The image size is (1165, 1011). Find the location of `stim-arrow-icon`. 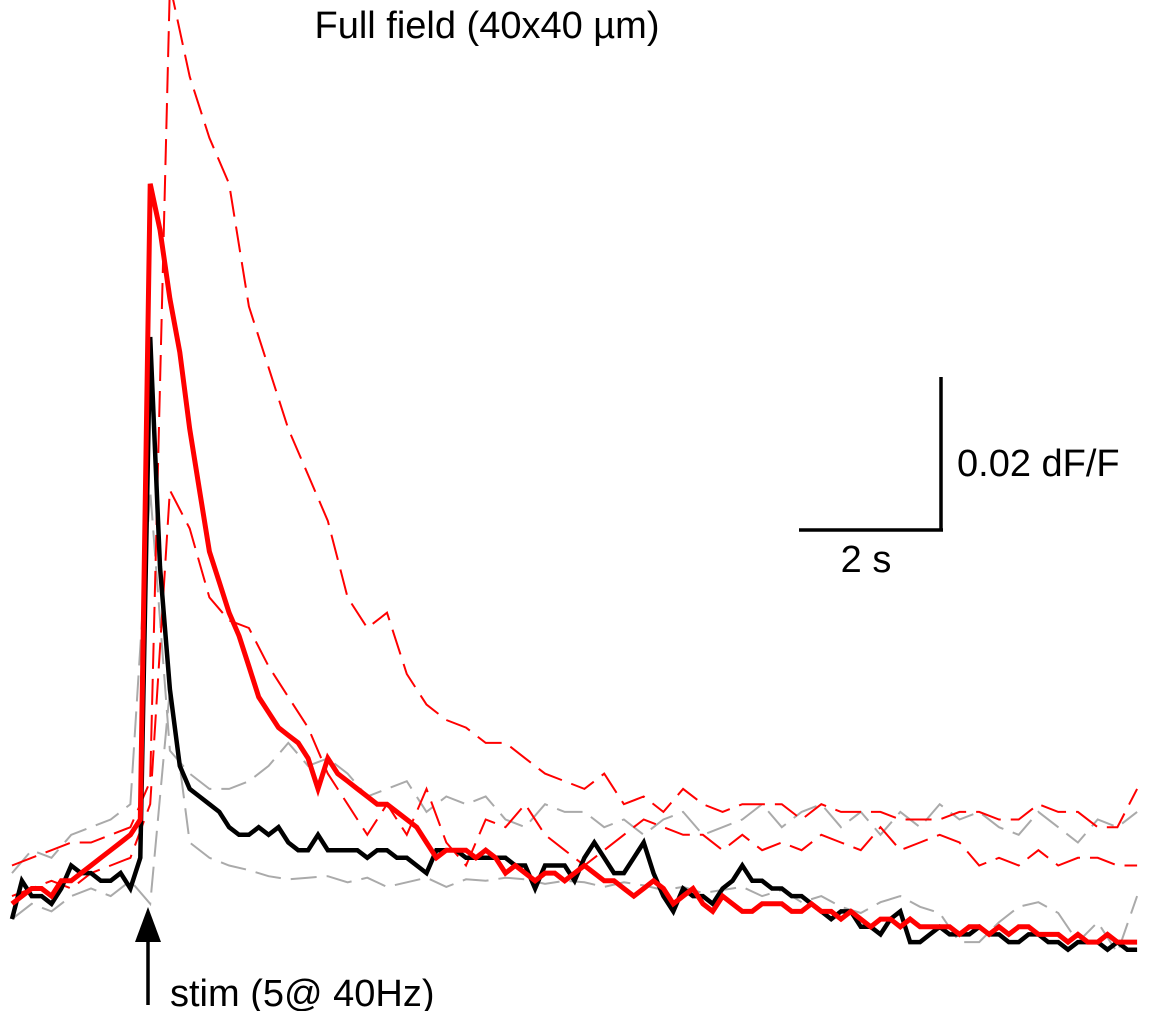

stim-arrow-icon is located at coordinates (148, 924).